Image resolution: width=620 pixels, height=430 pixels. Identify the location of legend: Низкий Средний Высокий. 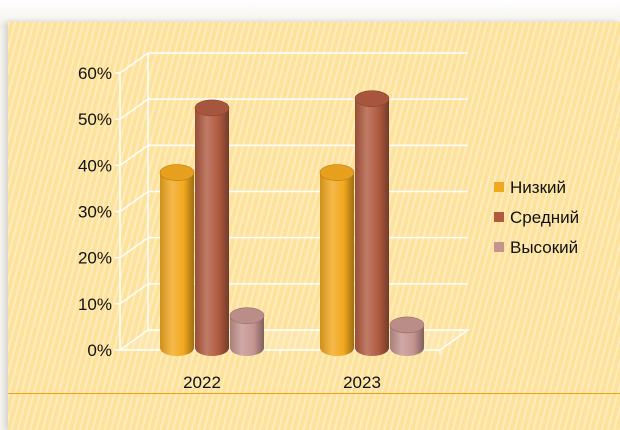
(536, 217).